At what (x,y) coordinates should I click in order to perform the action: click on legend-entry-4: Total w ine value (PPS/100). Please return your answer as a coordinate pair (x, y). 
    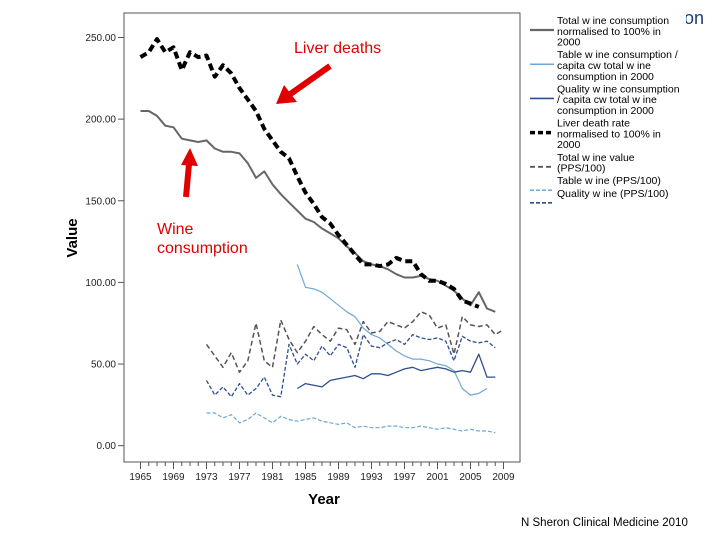
    Looking at the image, I should click on (582, 163).